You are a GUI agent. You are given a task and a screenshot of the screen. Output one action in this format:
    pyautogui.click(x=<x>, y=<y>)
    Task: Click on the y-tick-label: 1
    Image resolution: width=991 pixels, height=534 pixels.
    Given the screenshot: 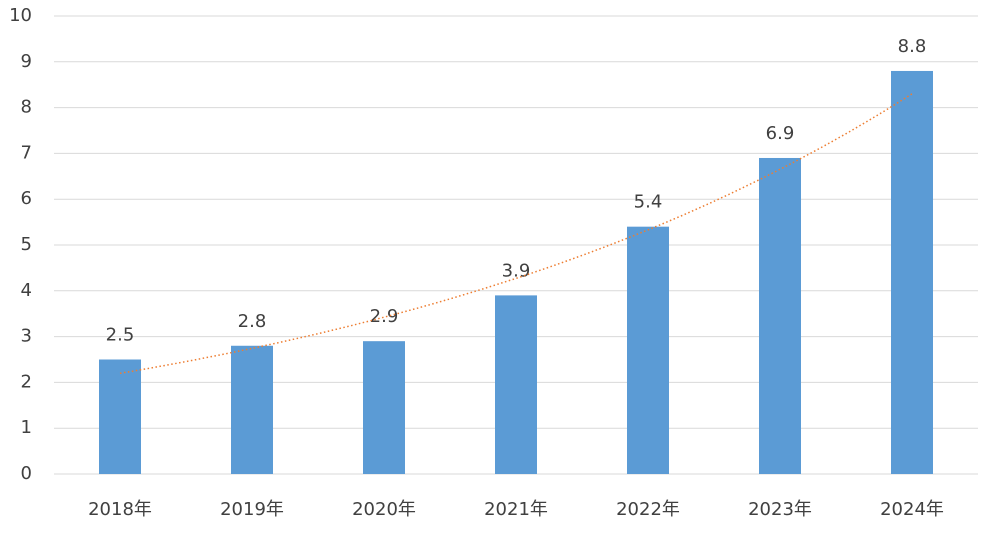 What is the action you would take?
    pyautogui.click(x=26, y=427)
    